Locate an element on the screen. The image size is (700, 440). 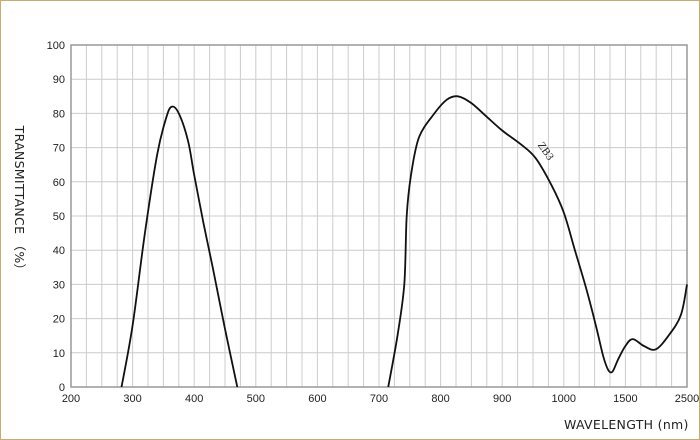
y-tick-label: 60 is located at coordinates (59, 183).